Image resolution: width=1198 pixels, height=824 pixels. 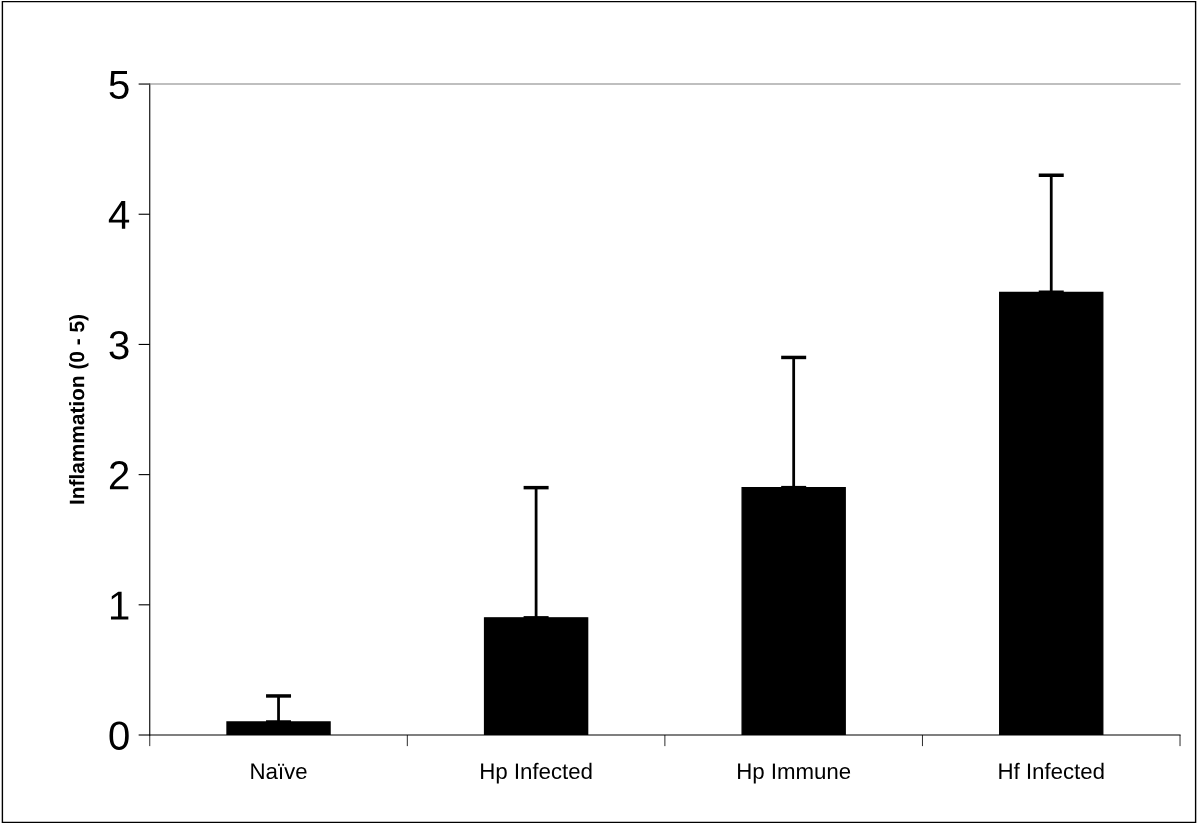 I want to click on y-tick-label: 4, so click(x=119, y=215).